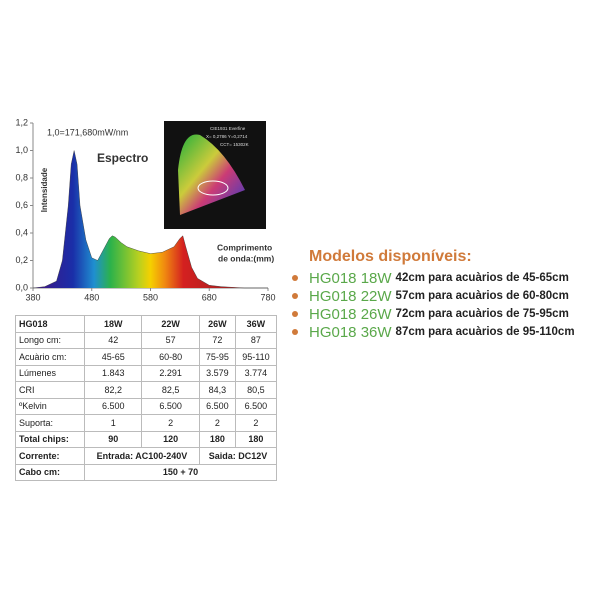 The image size is (600, 600). Describe the element at coordinates (113, 439) in the screenshot. I see `table-cell: 90` at that location.